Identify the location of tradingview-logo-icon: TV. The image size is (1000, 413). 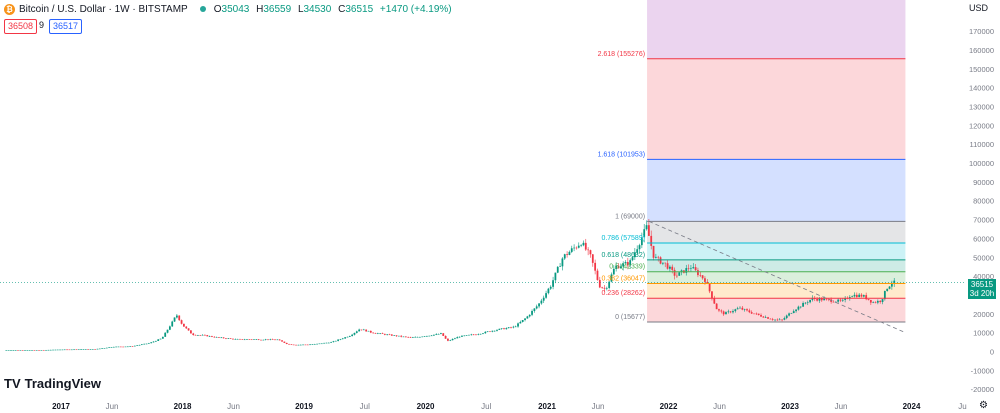
(12, 383).